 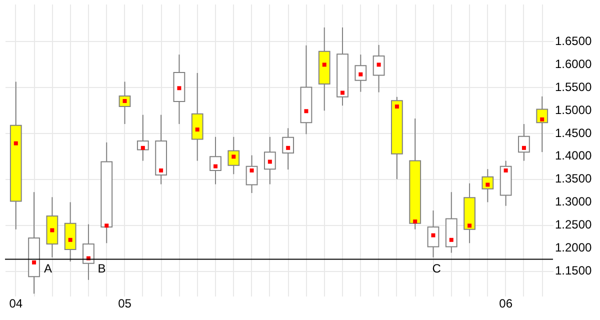 What do you see at coordinates (573, 179) in the screenshot?
I see `y-tick-label: 1.3500` at bounding box center [573, 179].